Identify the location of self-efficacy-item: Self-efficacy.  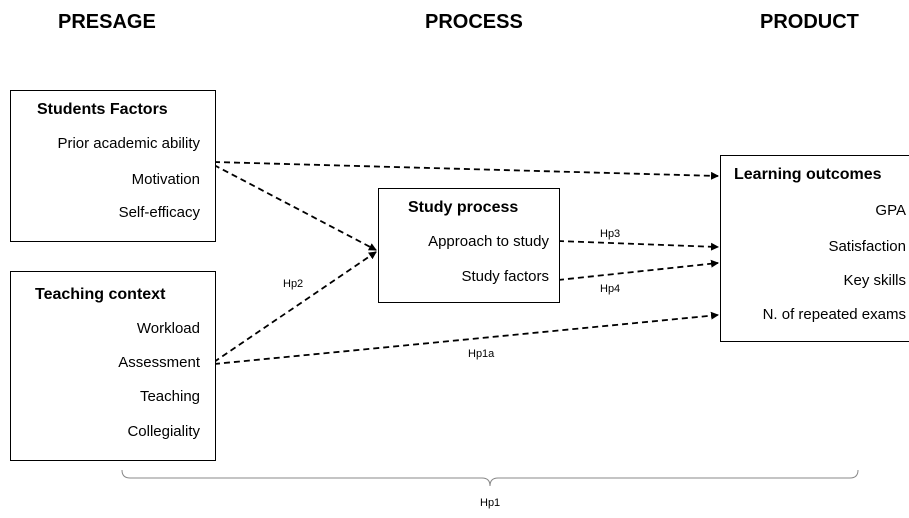
(159, 212).